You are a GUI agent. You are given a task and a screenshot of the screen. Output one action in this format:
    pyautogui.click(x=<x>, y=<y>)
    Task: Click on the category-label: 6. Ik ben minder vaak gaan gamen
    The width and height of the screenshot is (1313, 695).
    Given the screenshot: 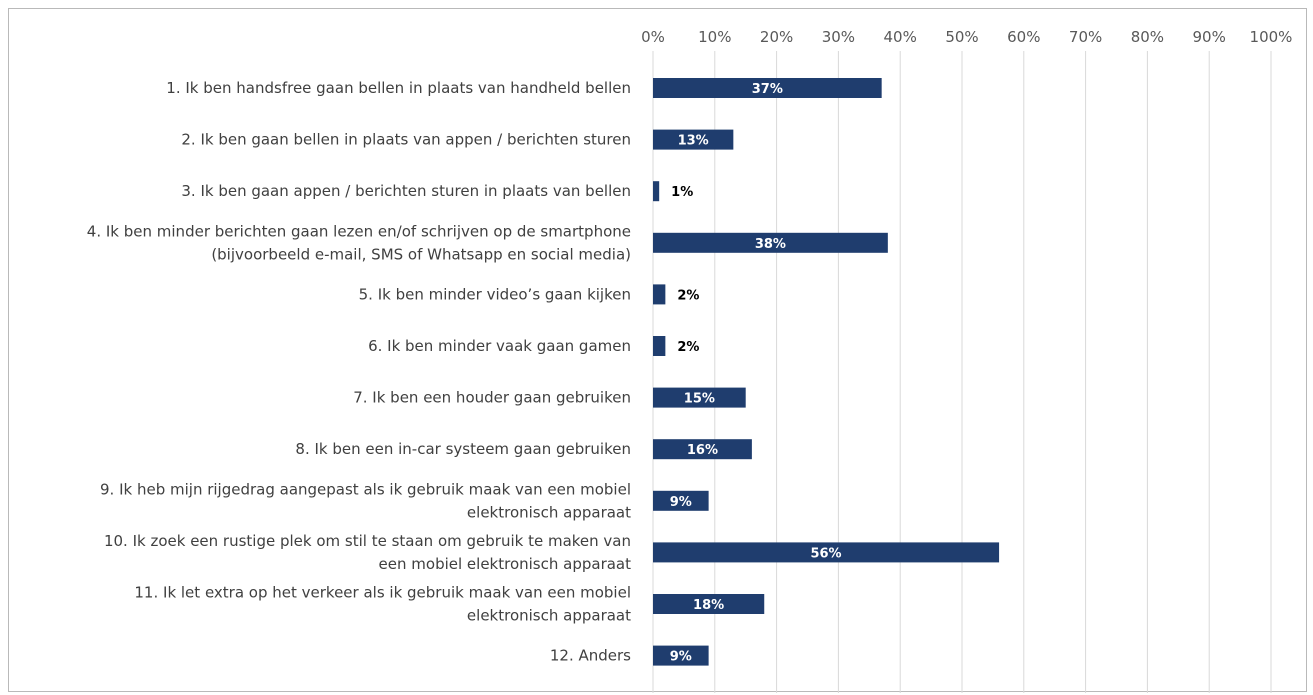 What is the action you would take?
    pyautogui.click(x=499, y=346)
    